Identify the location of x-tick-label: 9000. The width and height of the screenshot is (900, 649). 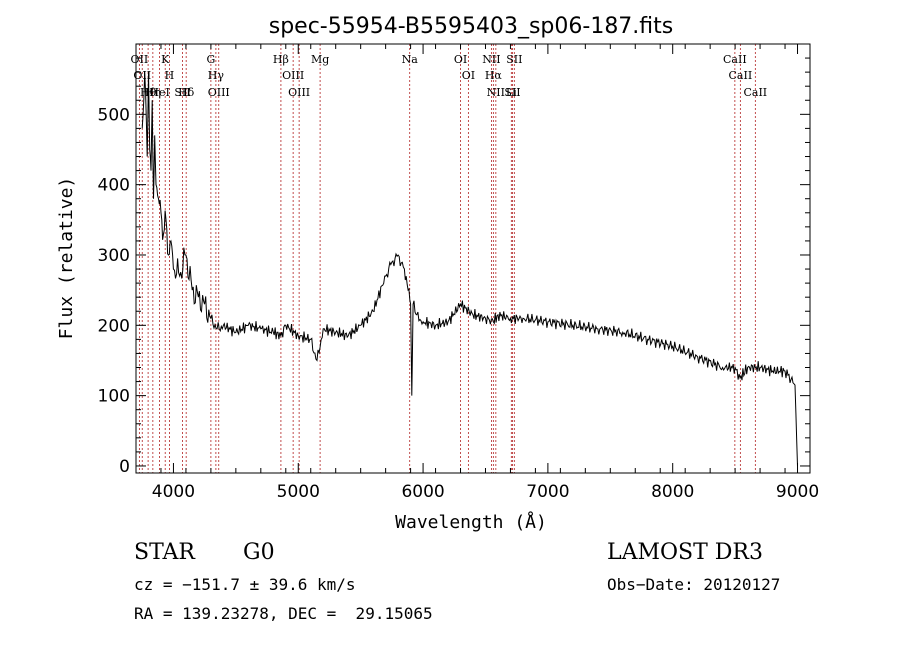
(797, 492).